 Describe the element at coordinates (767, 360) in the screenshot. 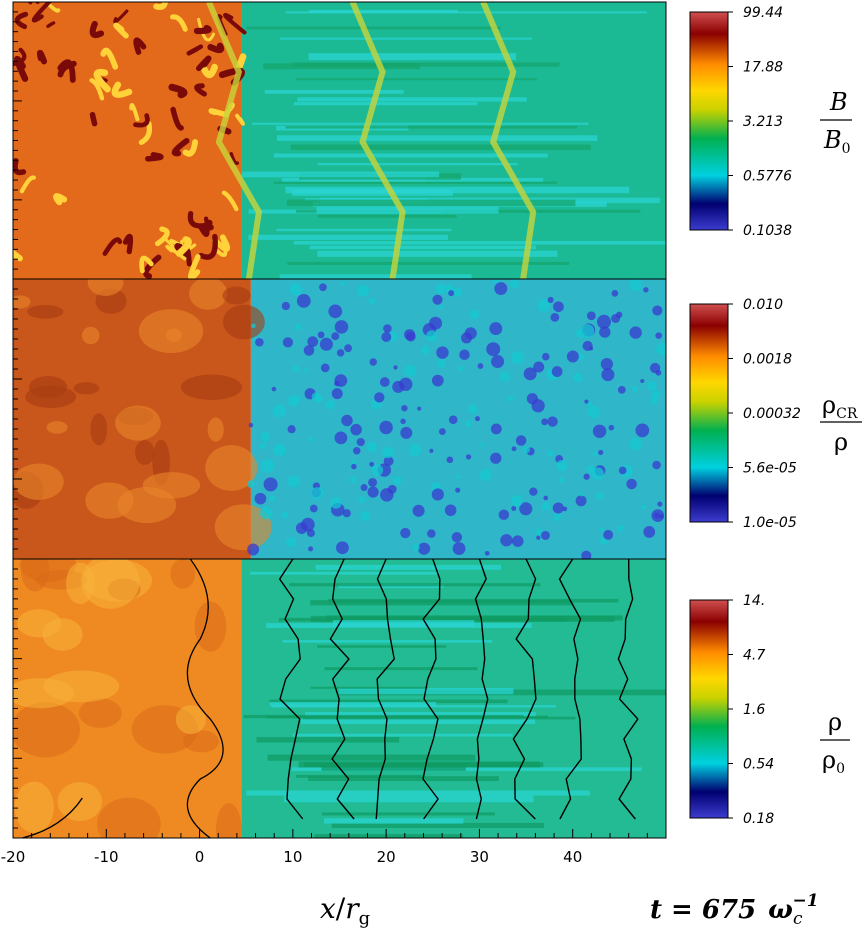

I see `colorbar-tick-label: 0.0018` at that location.